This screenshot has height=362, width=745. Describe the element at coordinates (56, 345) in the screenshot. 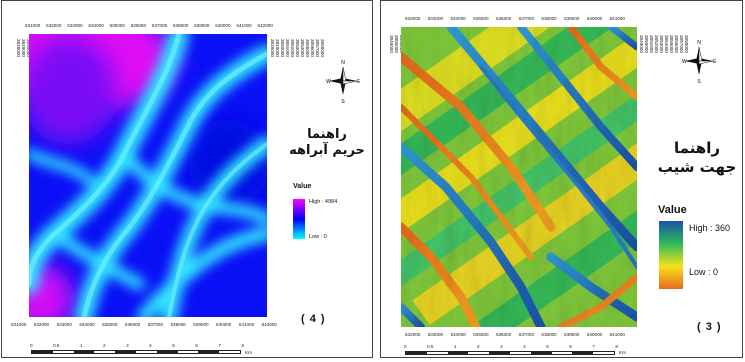

I see `scale-label: 0.5` at that location.